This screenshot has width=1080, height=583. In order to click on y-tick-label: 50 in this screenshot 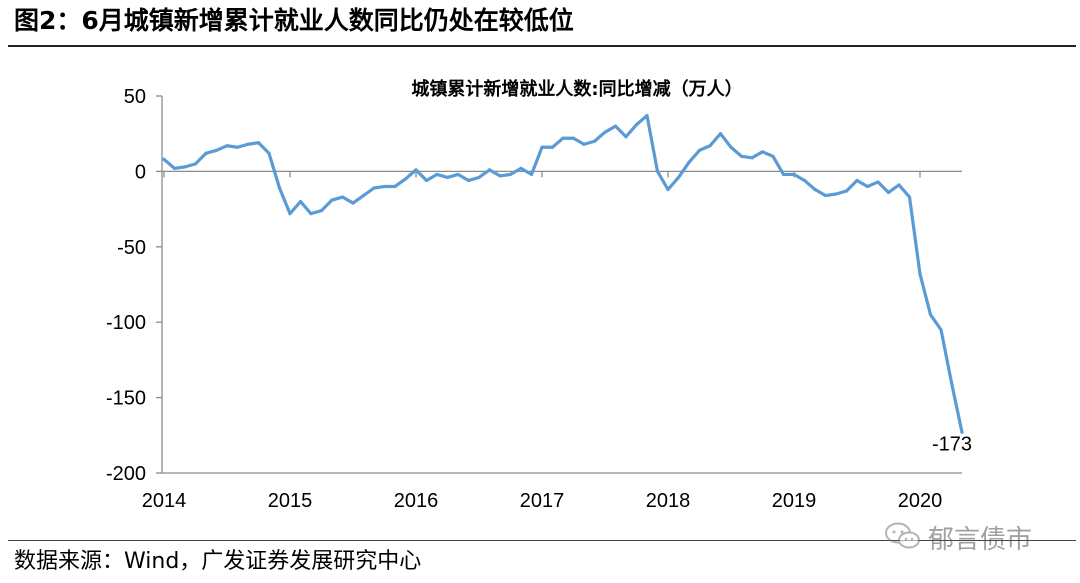, I will do `click(135, 97)`.